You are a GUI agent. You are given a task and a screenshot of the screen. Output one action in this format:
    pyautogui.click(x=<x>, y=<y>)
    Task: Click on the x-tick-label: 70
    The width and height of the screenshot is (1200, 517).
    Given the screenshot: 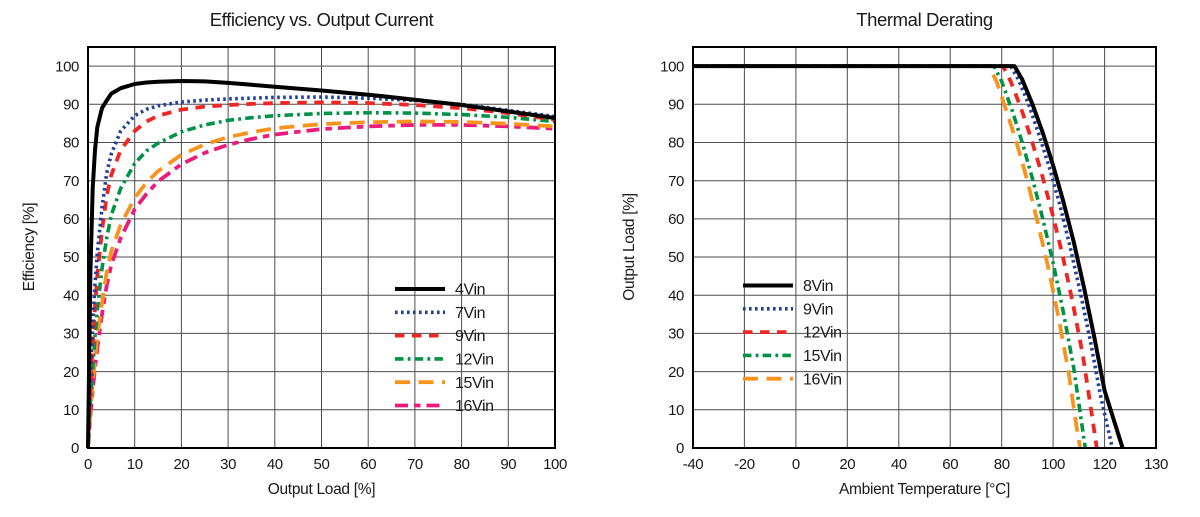 What is the action you would take?
    pyautogui.click(x=415, y=464)
    